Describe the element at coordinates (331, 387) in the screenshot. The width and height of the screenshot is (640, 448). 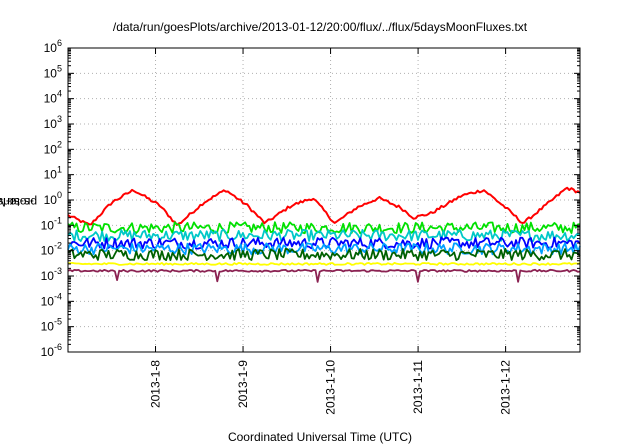
I see `x-tick-label: 2013-1-10` at that location.